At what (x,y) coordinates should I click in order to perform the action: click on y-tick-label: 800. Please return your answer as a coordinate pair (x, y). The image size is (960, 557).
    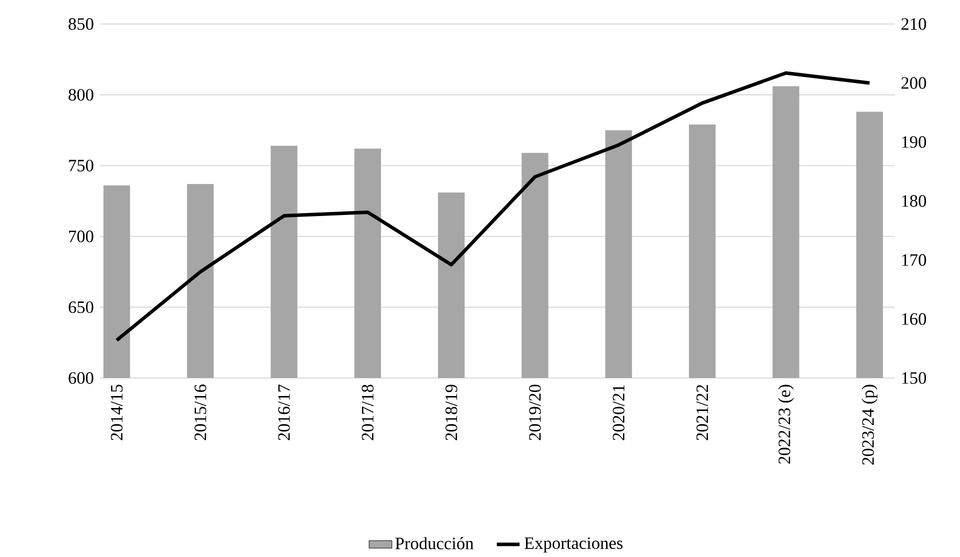
    Looking at the image, I should click on (81, 94).